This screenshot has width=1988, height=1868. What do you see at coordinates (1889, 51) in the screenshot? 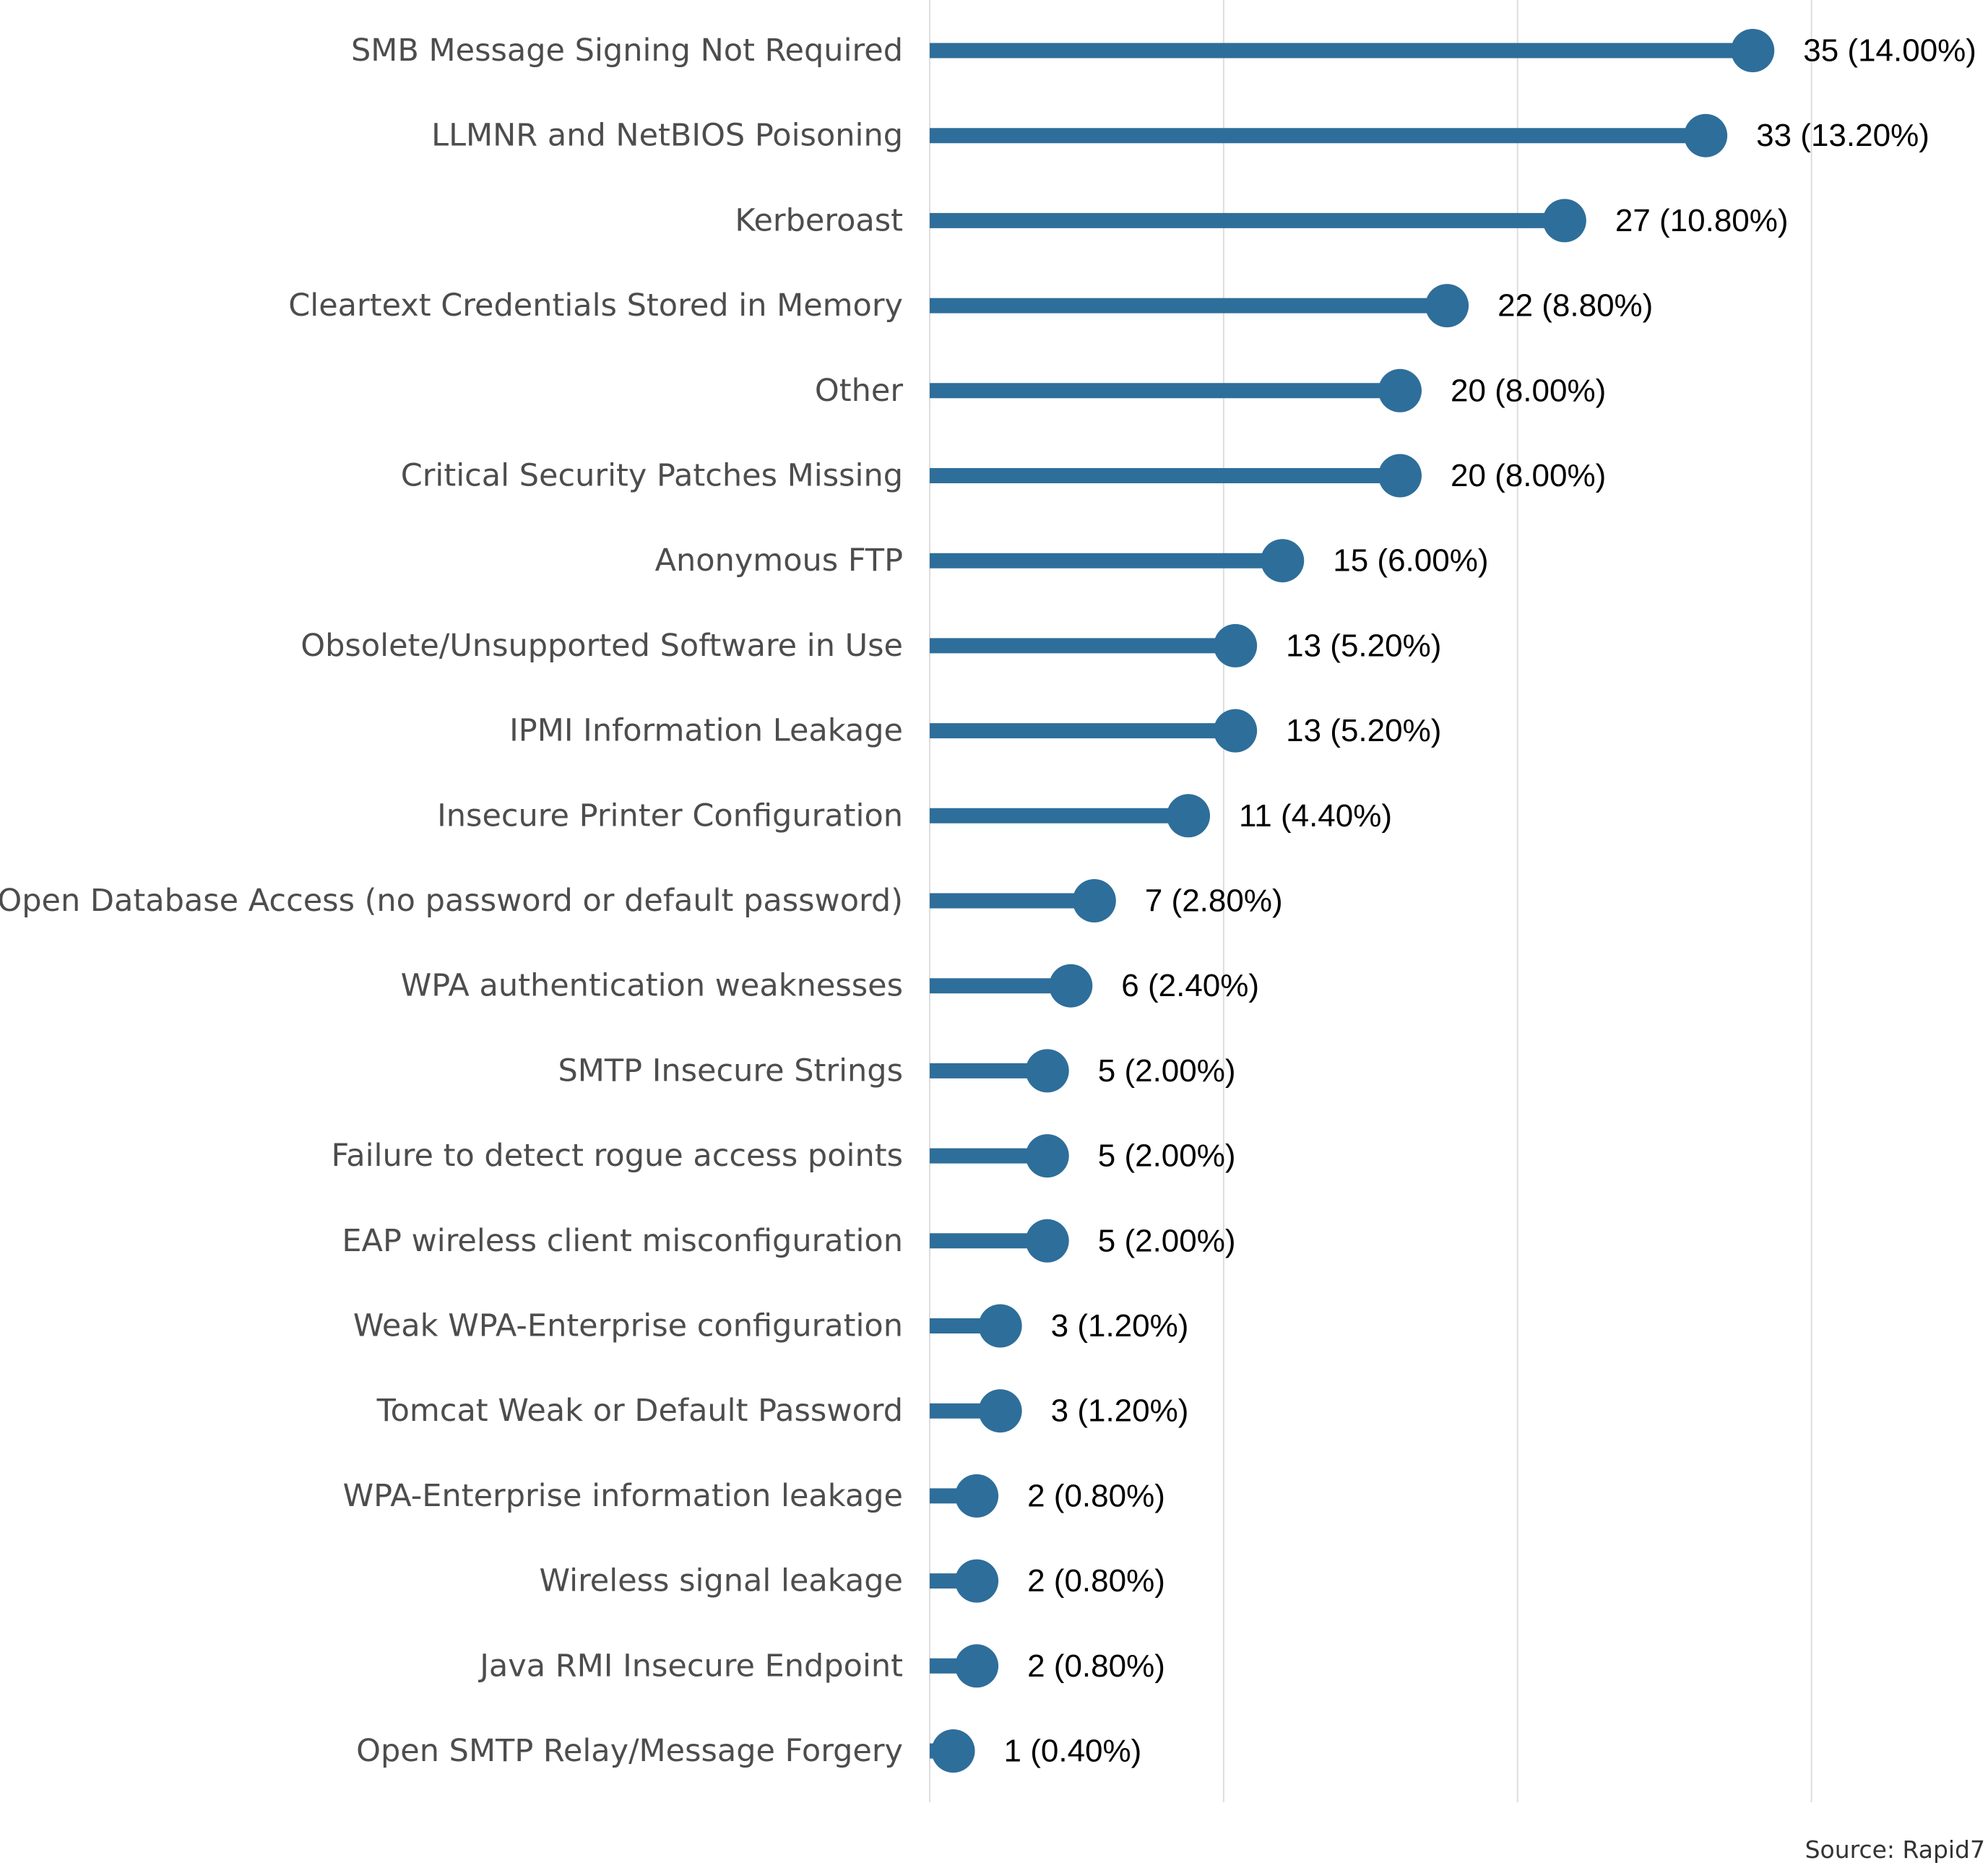
I see `data-label: 35 (14.00%)` at bounding box center [1889, 51].